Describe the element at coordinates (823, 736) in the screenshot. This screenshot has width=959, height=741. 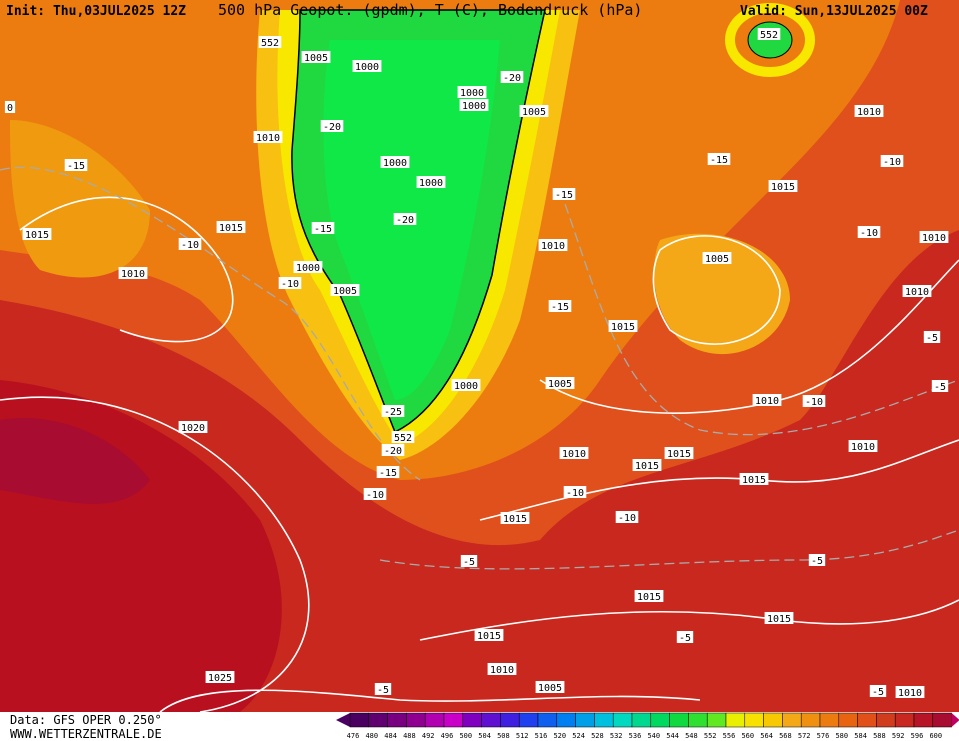
I see `scale-label: 576` at that location.